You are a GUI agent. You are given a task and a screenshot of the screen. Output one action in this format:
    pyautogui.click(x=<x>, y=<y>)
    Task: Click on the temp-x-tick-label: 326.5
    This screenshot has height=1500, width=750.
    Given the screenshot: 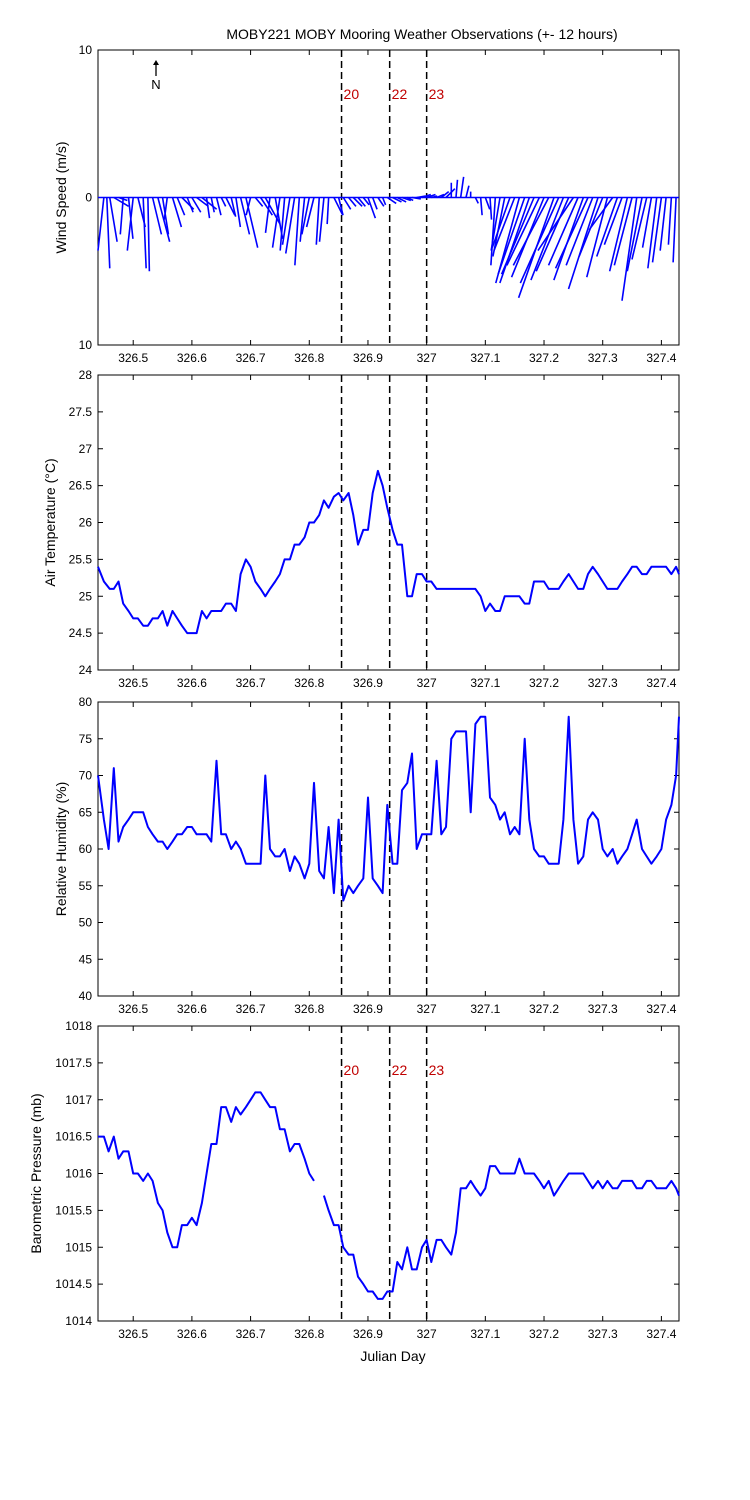 What is the action you would take?
    pyautogui.click(x=133, y=683)
    